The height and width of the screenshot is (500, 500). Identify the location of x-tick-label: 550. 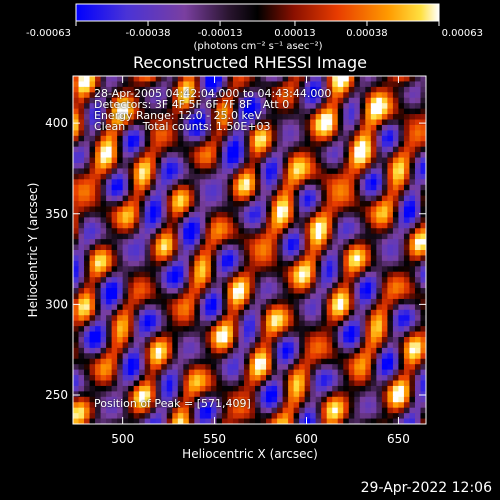
(214, 439).